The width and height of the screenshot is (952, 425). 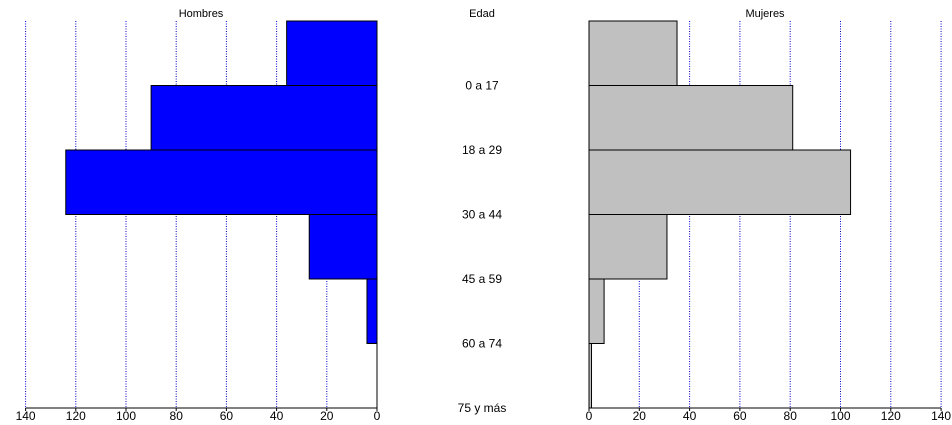 I want to click on right-panel-title: Mujeres, so click(x=765, y=14).